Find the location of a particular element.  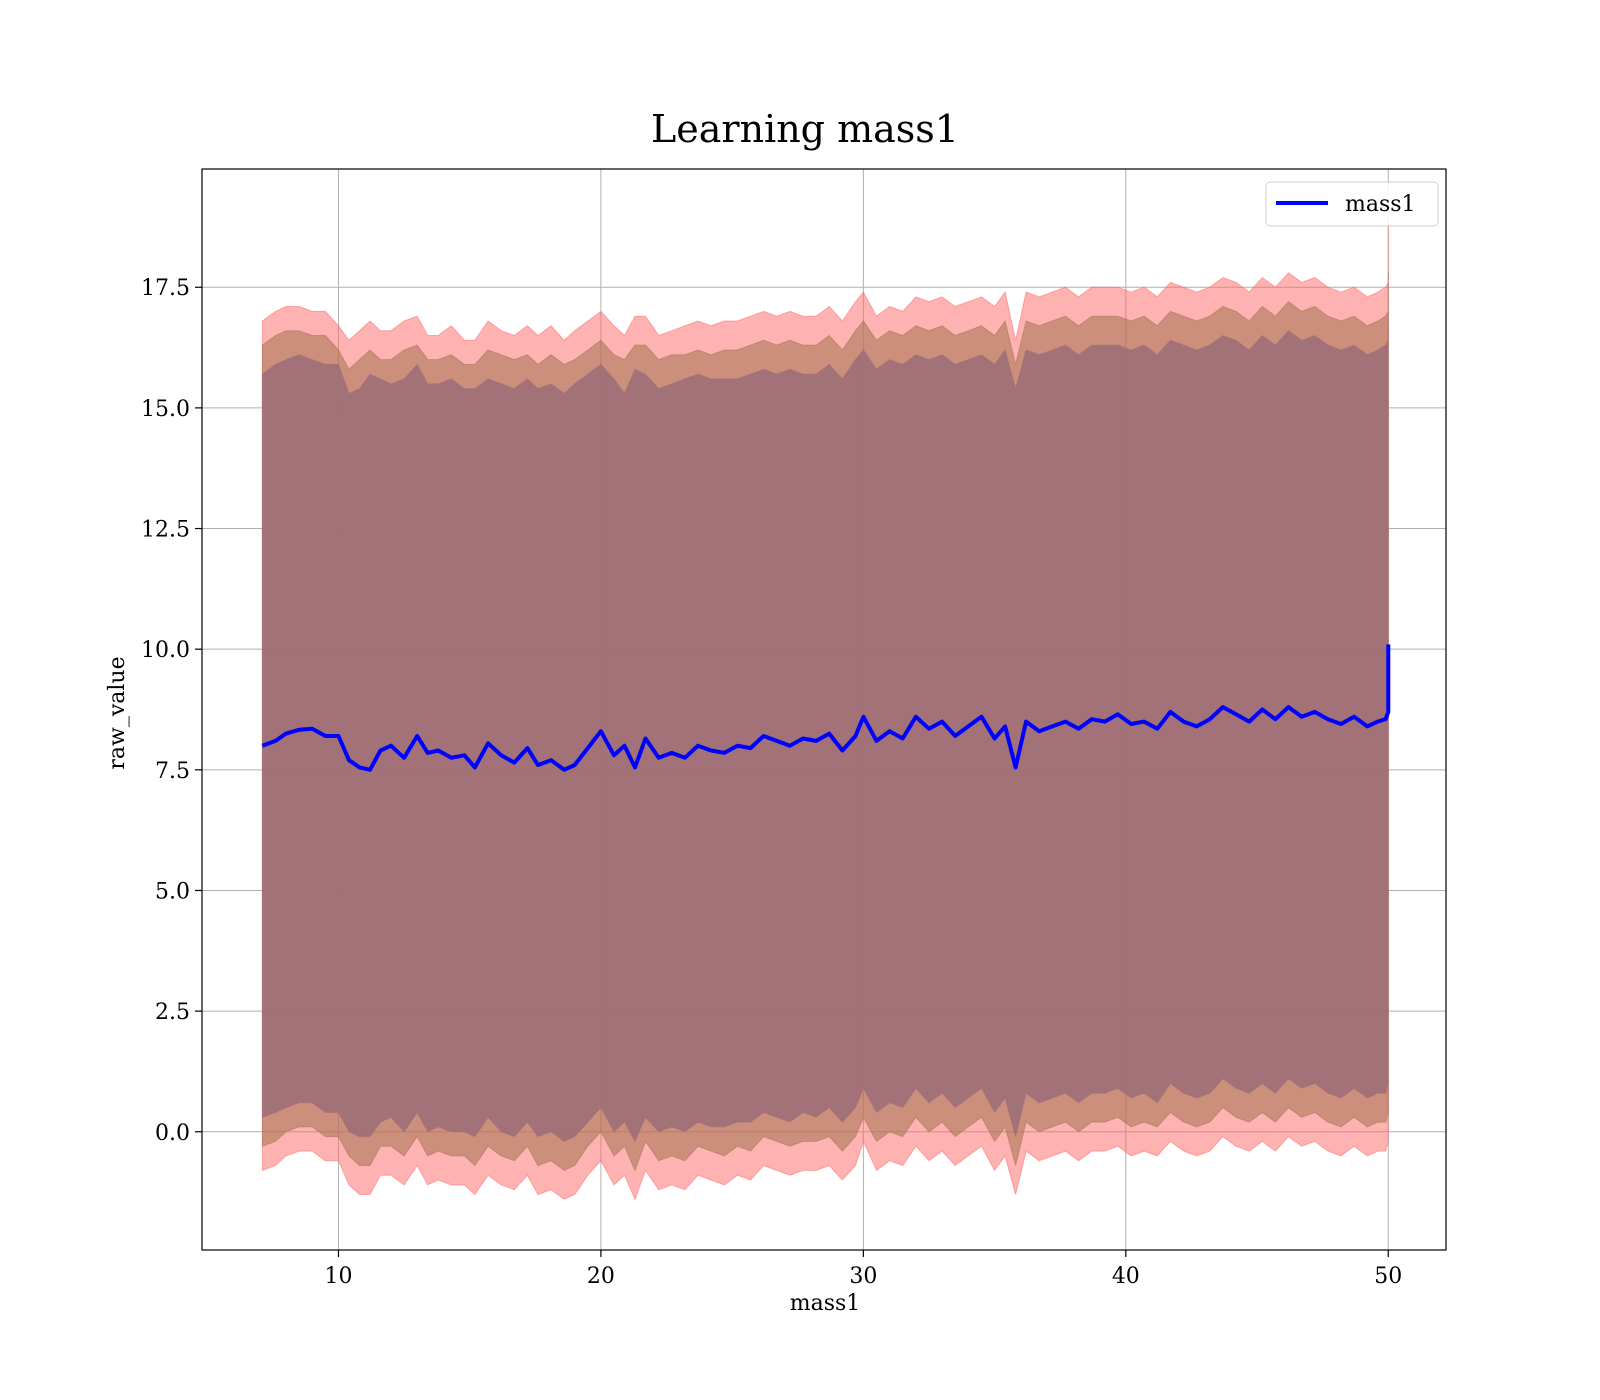

x-tick-label: 10 is located at coordinates (338, 1276).